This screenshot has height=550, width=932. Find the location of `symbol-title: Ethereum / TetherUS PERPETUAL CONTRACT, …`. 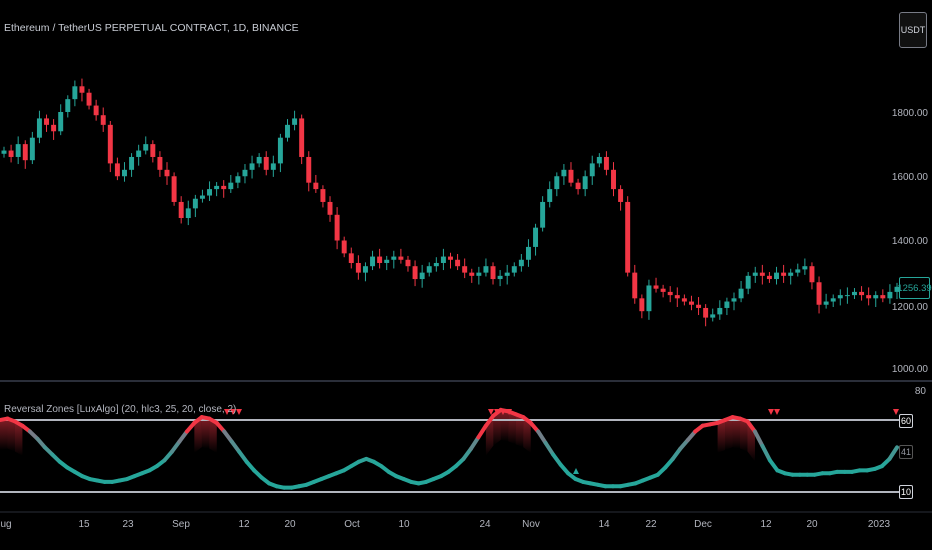

symbol-title: Ethereum / TetherUS PERPETUAL CONTRACT, … is located at coordinates (151, 28).